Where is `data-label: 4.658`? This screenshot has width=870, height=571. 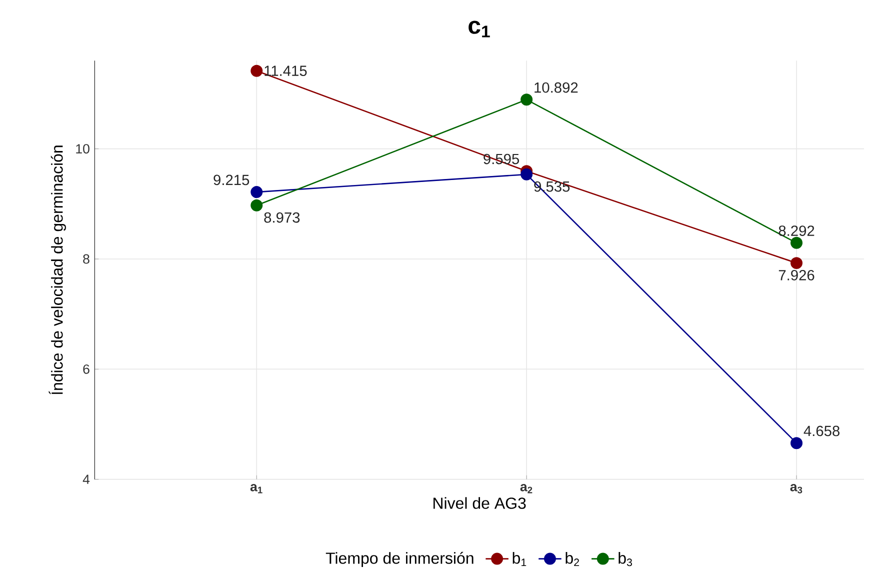 data-label: 4.658 is located at coordinates (822, 431).